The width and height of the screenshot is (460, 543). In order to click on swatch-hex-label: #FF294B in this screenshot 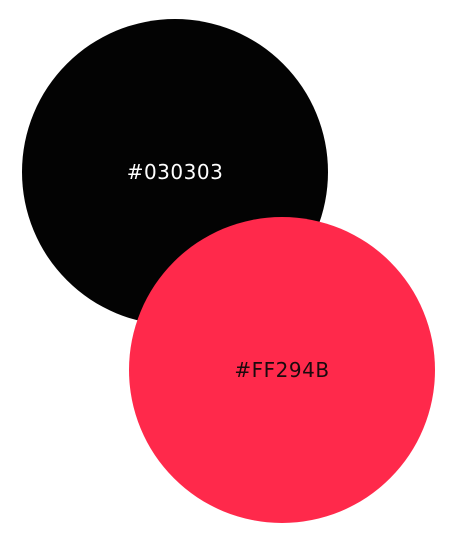, I will do `click(282, 370)`.